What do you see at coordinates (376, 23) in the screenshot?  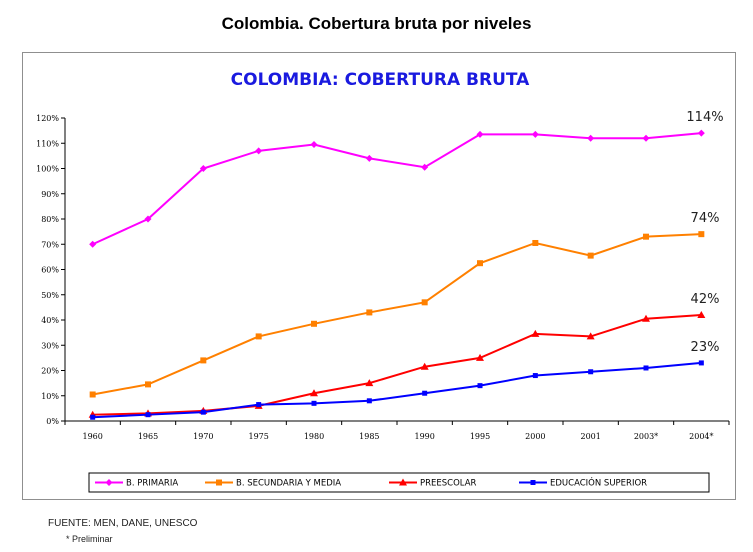 I see `page-title: Colombia. Cobertura bruta por niveles` at bounding box center [376, 23].